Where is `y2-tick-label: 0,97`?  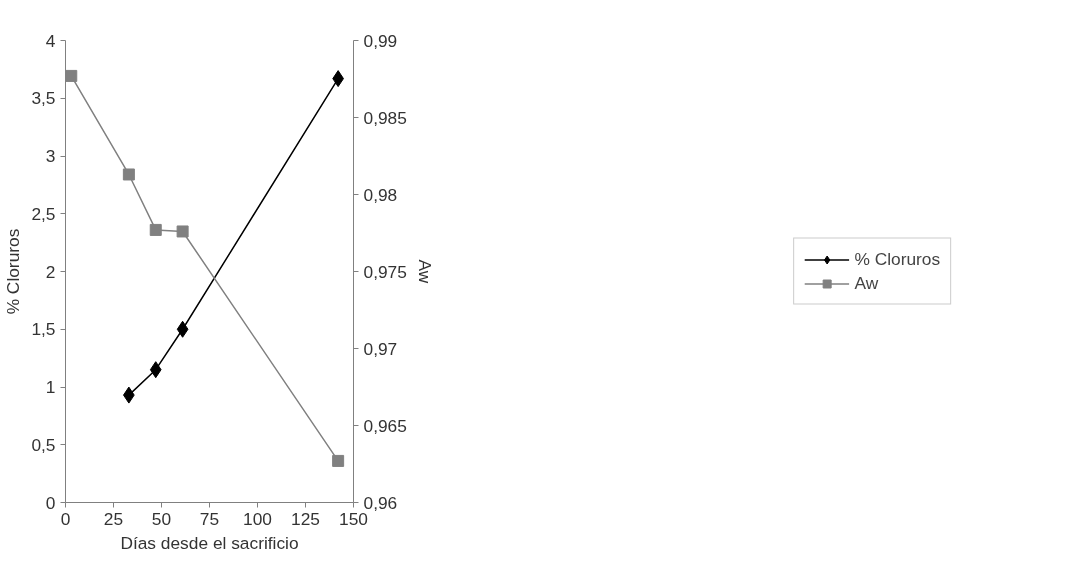 y2-tick-label: 0,97 is located at coordinates (380, 348).